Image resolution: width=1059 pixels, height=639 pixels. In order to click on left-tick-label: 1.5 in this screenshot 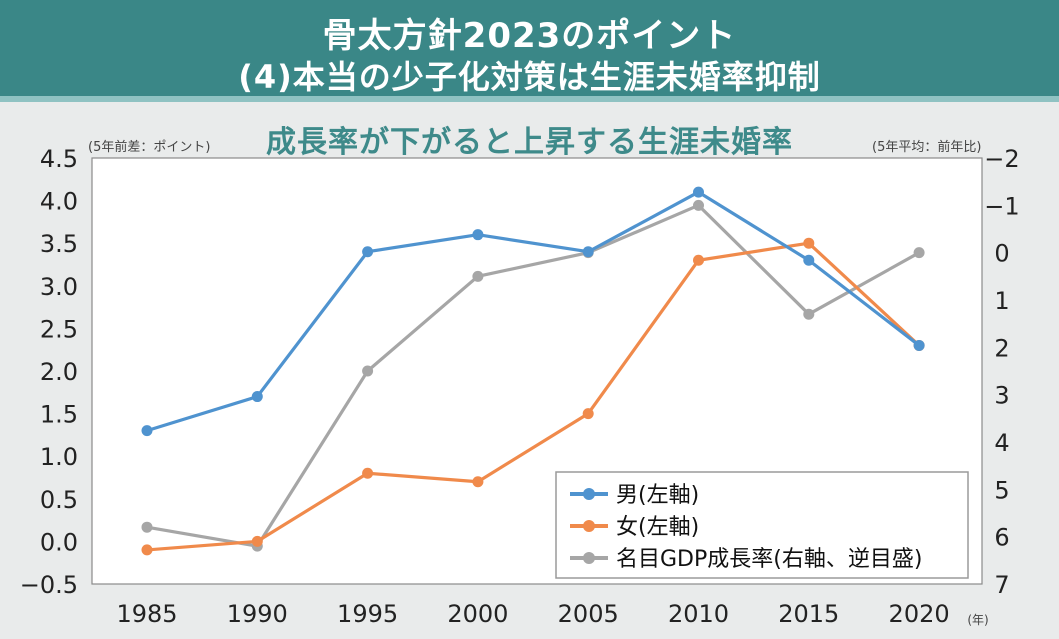, I will do `click(59, 415)`.